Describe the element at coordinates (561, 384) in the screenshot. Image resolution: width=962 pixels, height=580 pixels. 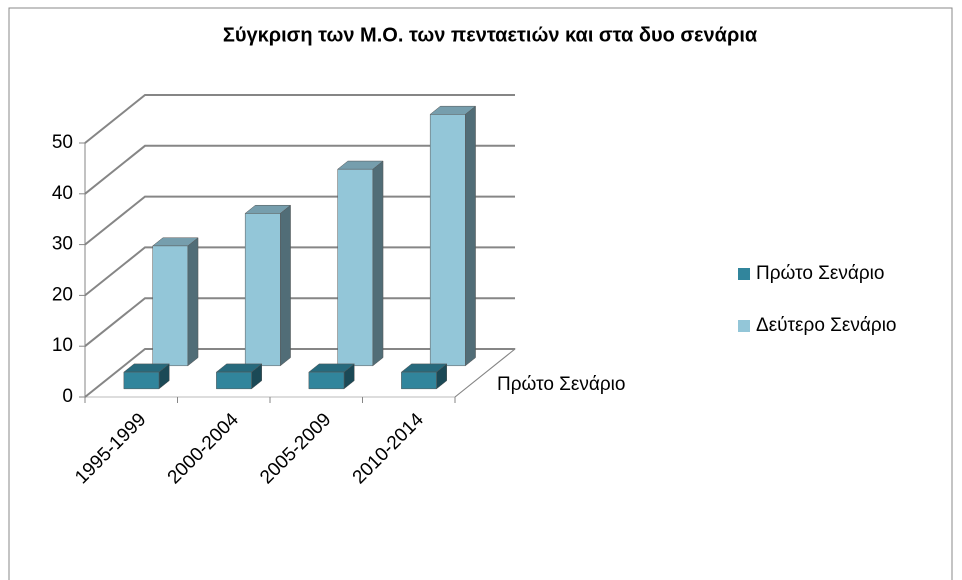
I see `series-axis-label: Πρώτο Σενάριο` at that location.